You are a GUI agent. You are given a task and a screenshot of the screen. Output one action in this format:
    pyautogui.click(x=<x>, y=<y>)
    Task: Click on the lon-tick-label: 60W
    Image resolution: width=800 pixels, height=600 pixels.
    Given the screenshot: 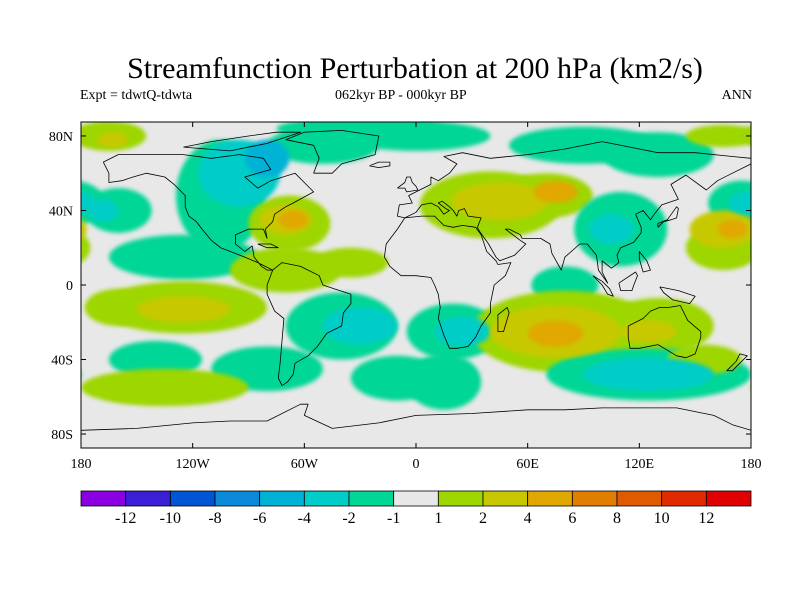 What is the action you would take?
    pyautogui.click(x=305, y=464)
    